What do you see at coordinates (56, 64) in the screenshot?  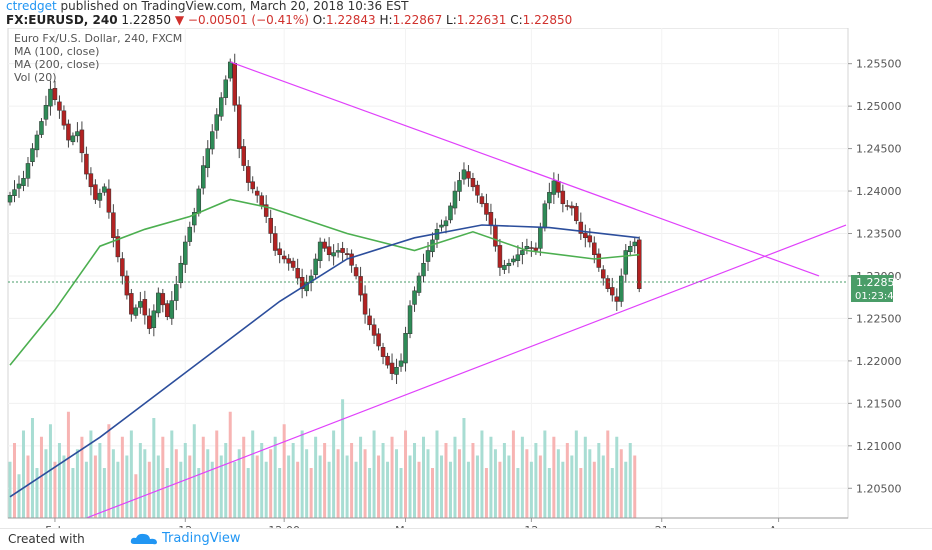 I see `legend-ma200: MA (200, close)` at bounding box center [56, 64].